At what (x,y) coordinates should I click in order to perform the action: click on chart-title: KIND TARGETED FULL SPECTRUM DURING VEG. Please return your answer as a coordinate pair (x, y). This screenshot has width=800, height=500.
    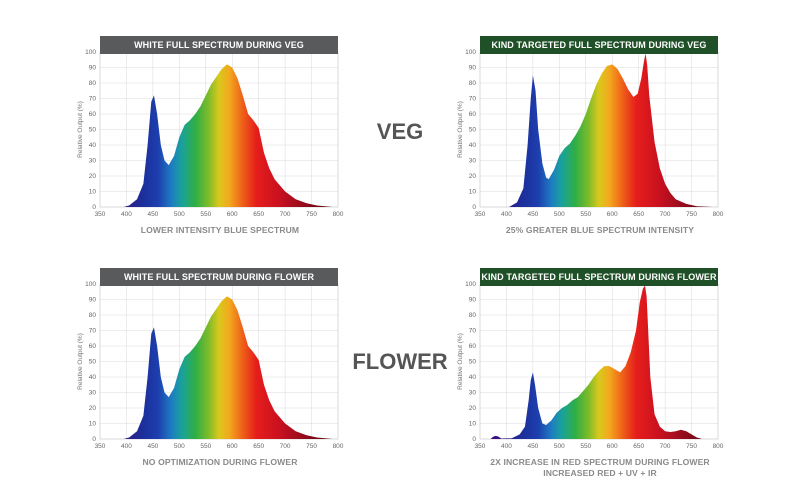
    Looking at the image, I should click on (599, 45).